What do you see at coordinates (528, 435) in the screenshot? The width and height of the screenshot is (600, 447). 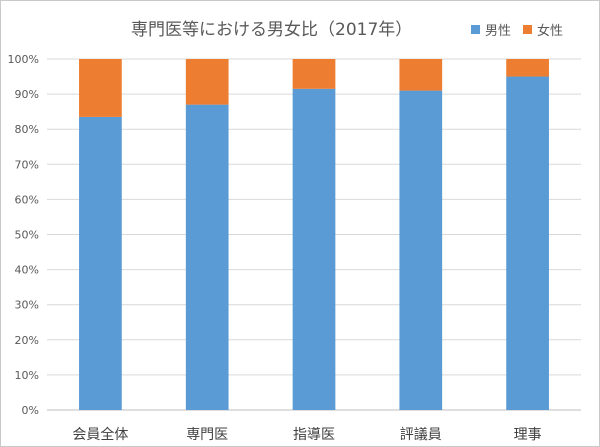 I see `x-category-label: 理事` at bounding box center [528, 435].